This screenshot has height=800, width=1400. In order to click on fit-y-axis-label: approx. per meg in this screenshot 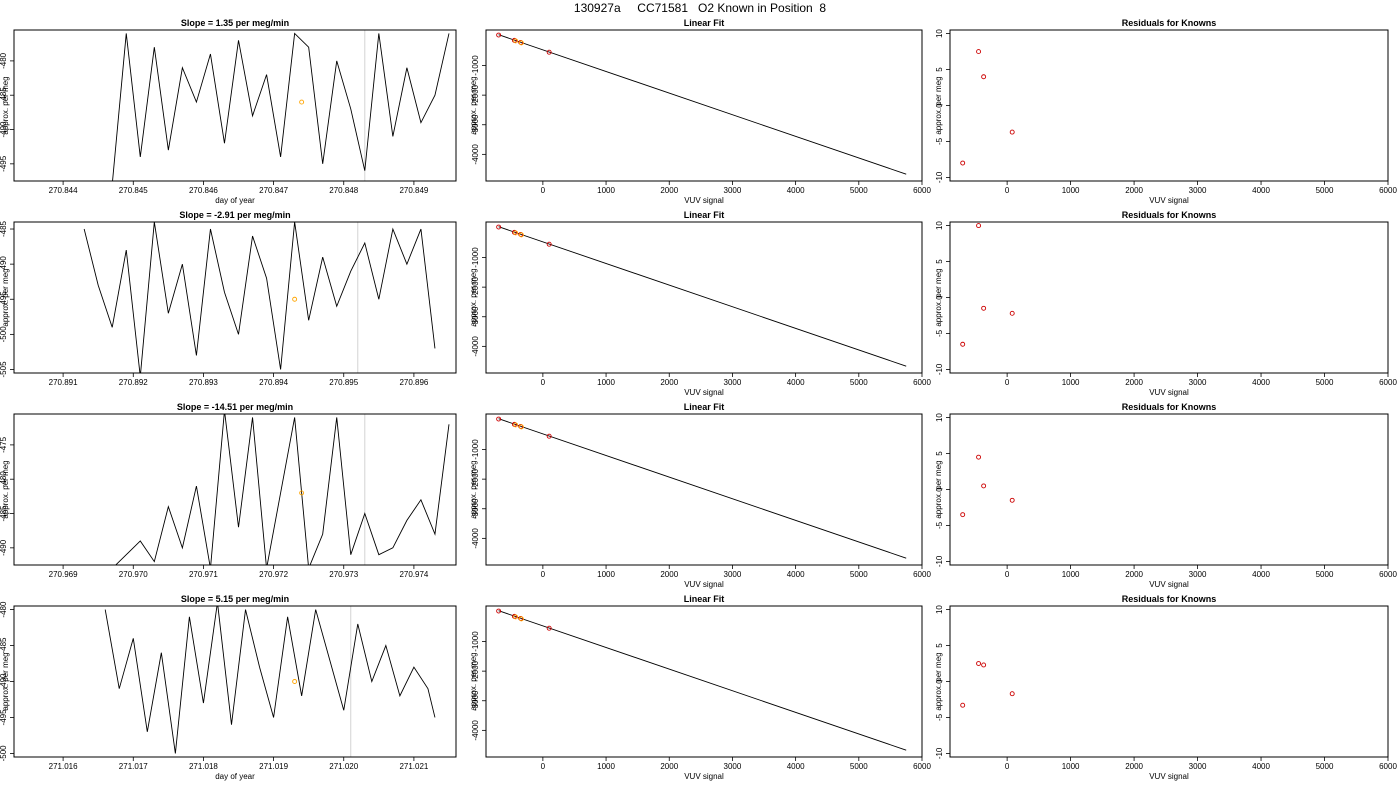, I will do `click(473, 681)`.